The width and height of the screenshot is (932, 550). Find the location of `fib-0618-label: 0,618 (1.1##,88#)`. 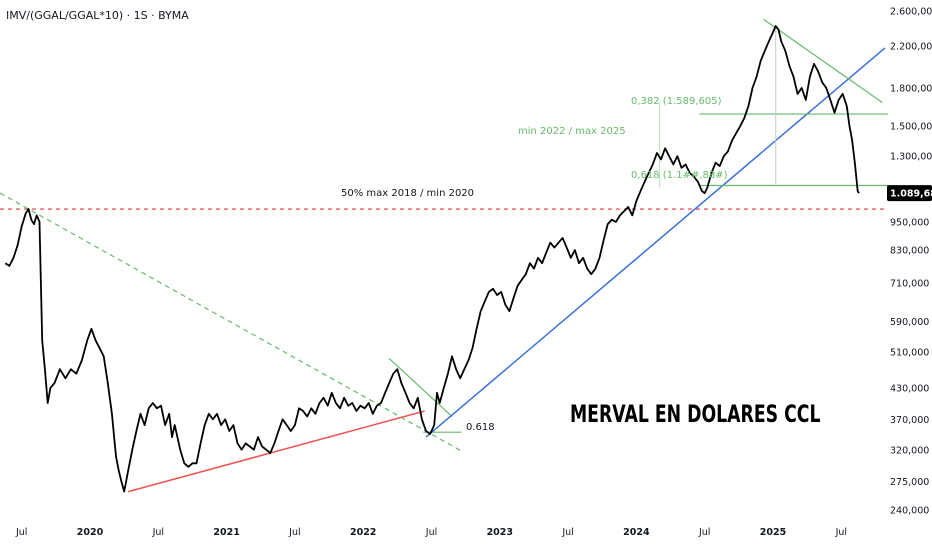

fib-0618-label: 0,618 (1.1##,88#) is located at coordinates (679, 175).